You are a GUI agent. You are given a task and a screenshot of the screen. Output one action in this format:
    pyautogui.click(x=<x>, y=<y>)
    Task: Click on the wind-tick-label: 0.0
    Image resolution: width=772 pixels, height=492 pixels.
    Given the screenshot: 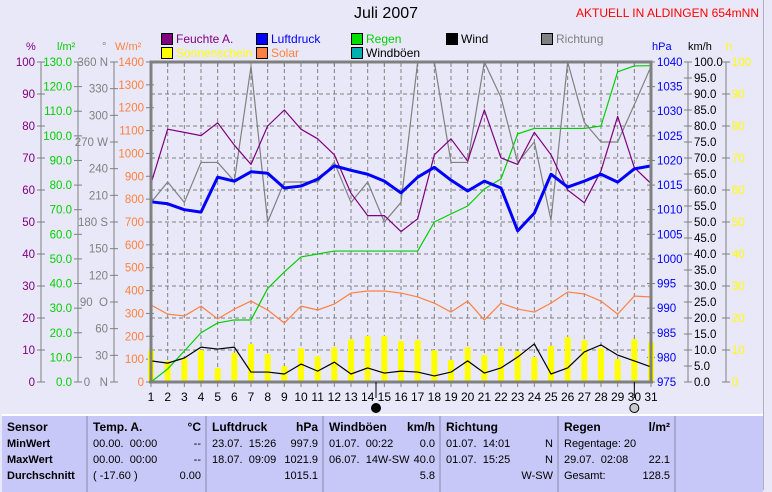 What is the action you would take?
    pyautogui.click(x=702, y=383)
    